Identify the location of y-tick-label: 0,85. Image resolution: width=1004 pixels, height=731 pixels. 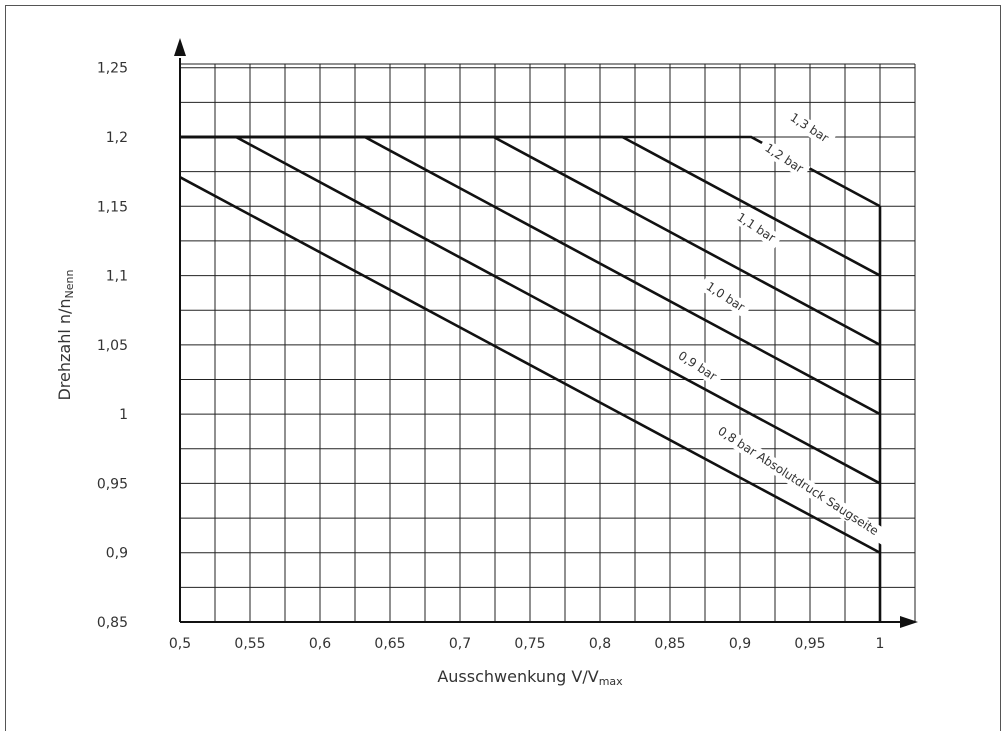
(112, 623).